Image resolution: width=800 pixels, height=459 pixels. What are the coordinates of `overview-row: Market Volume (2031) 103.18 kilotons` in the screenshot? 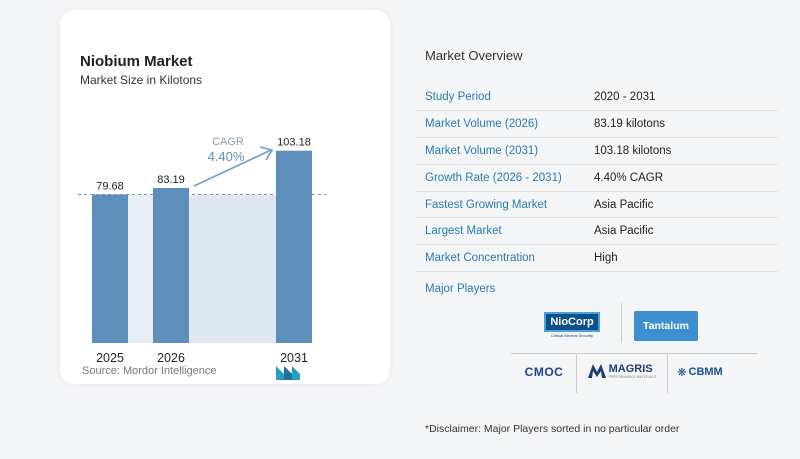 It's located at (597, 151).